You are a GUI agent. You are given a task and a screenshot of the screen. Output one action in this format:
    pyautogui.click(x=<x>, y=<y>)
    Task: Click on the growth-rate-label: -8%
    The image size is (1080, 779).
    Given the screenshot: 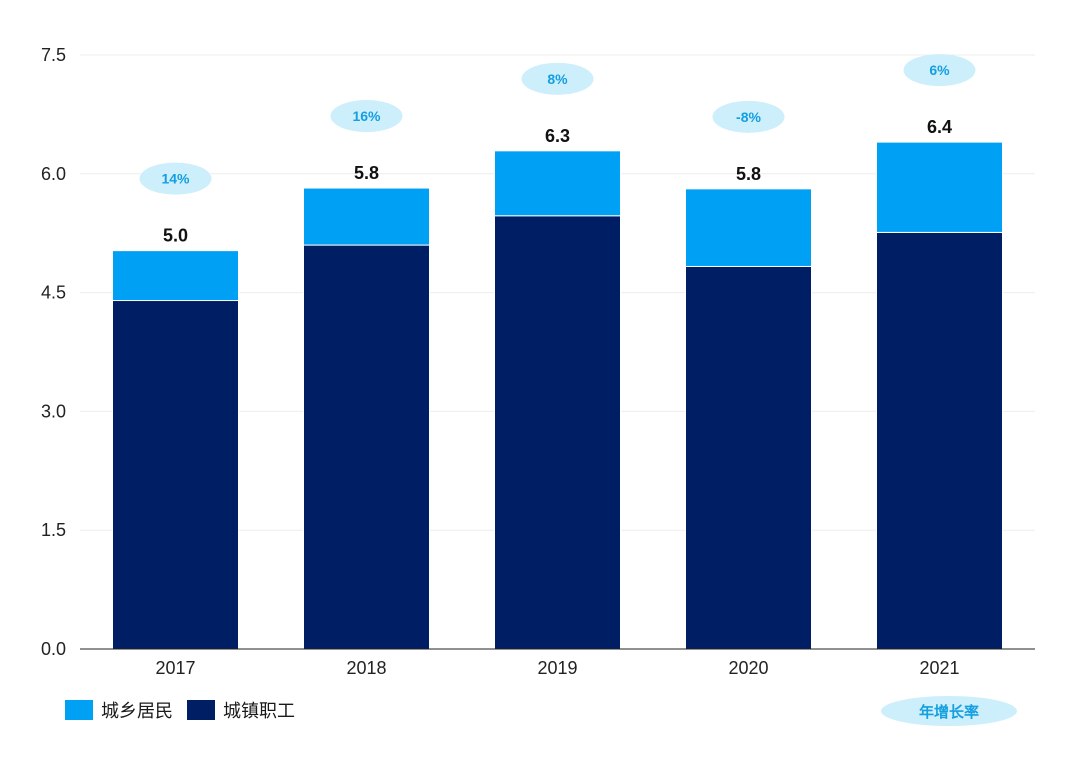 What is the action you would take?
    pyautogui.click(x=748, y=117)
    